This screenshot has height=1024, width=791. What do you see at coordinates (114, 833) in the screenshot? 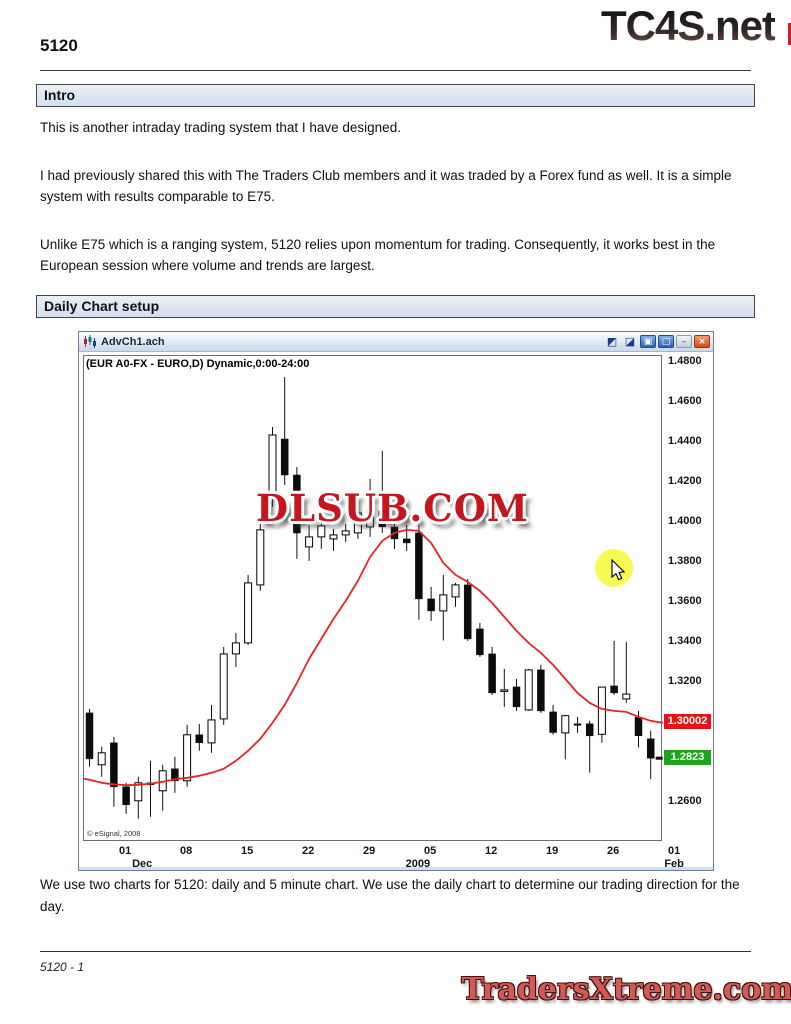
I see `esignal-copyright: © eSignal, 2008` at bounding box center [114, 833].